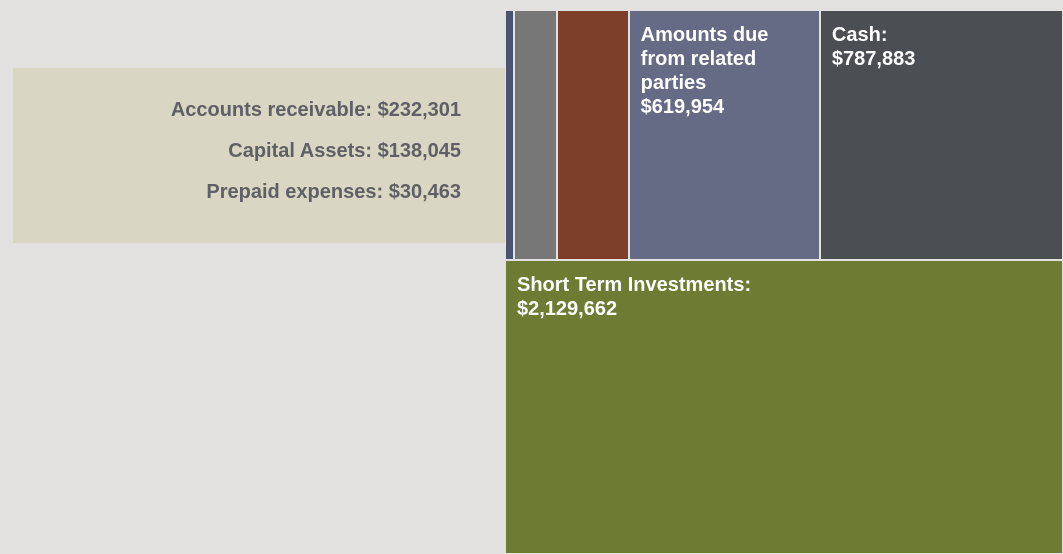  What do you see at coordinates (873, 59) in the screenshot?
I see `value-label: $787,883` at bounding box center [873, 59].